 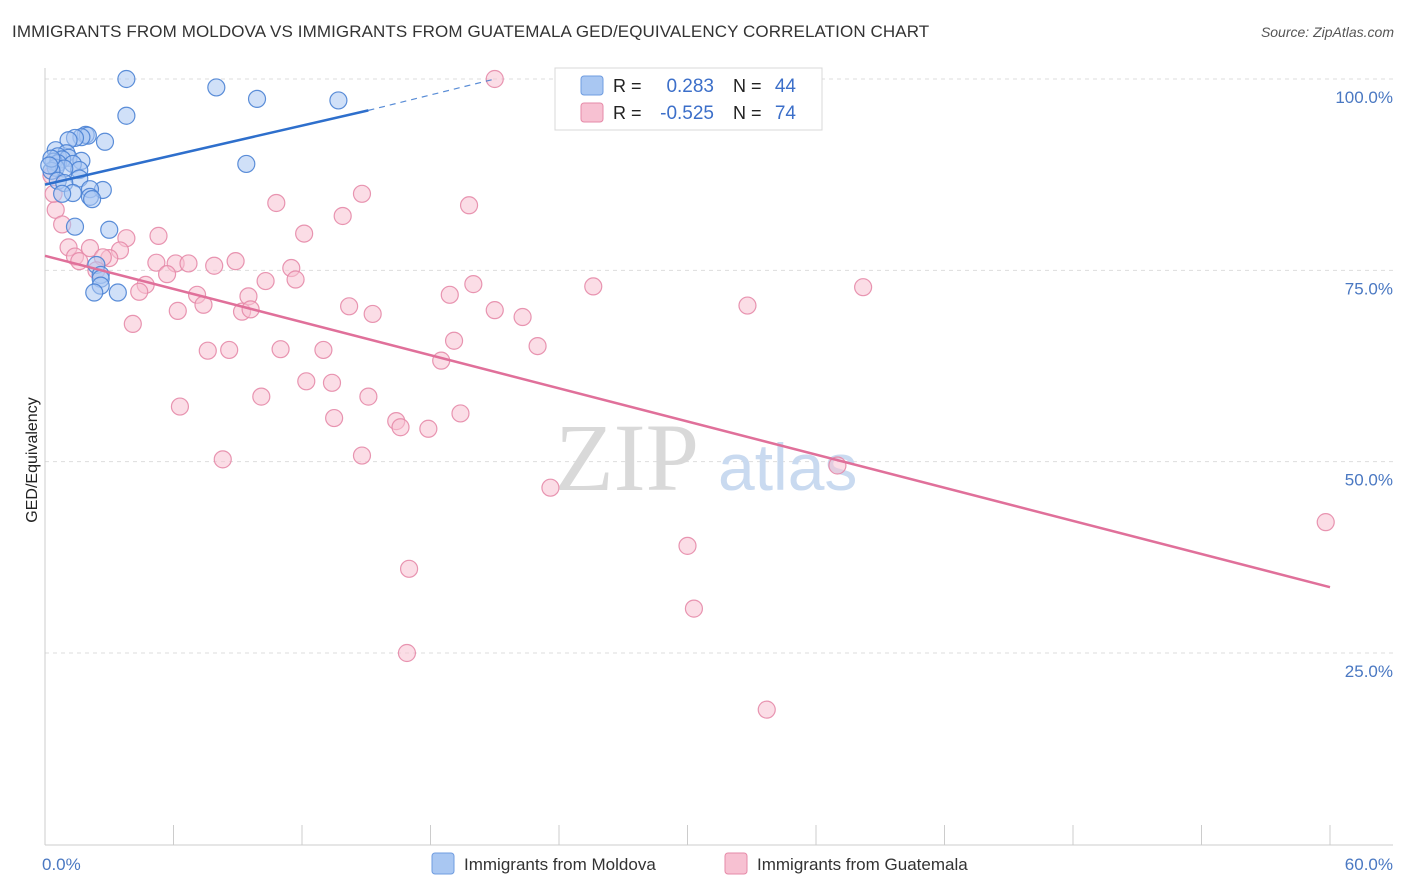 I want to click on y-tick-label-0: 100.0%, so click(x=1364, y=97).